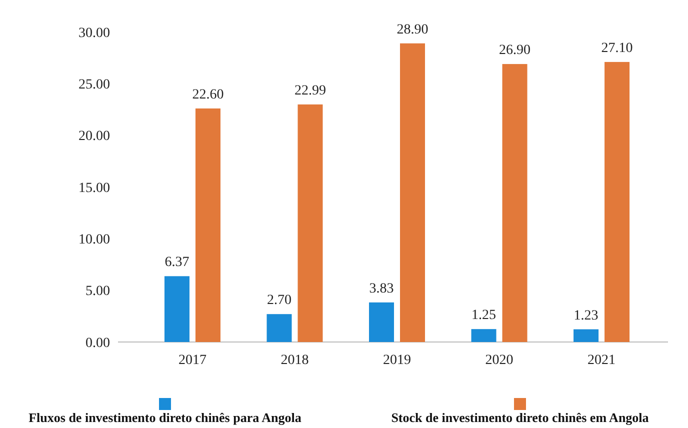 The width and height of the screenshot is (688, 428). Describe the element at coordinates (98, 292) in the screenshot. I see `y-tick-label: 5.00` at that location.